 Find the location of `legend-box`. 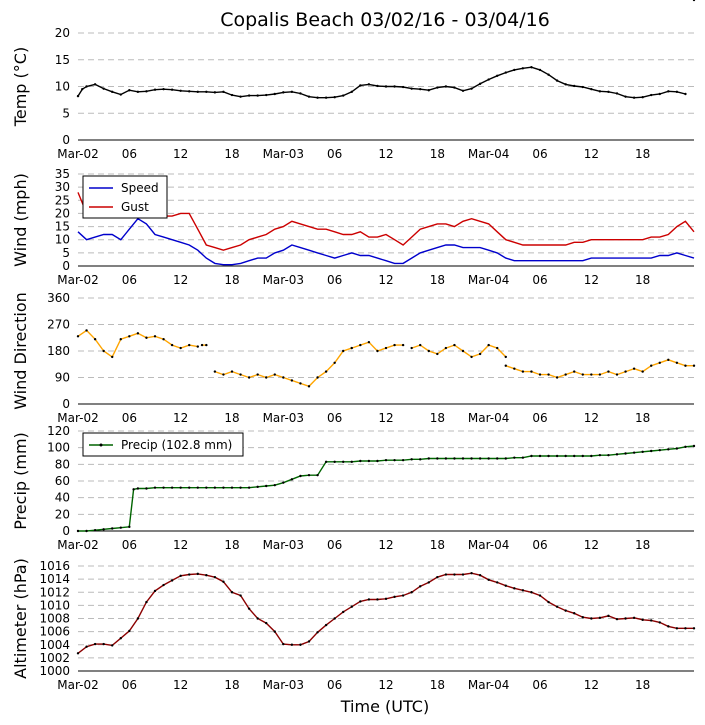

legend-box is located at coordinates (125, 197).